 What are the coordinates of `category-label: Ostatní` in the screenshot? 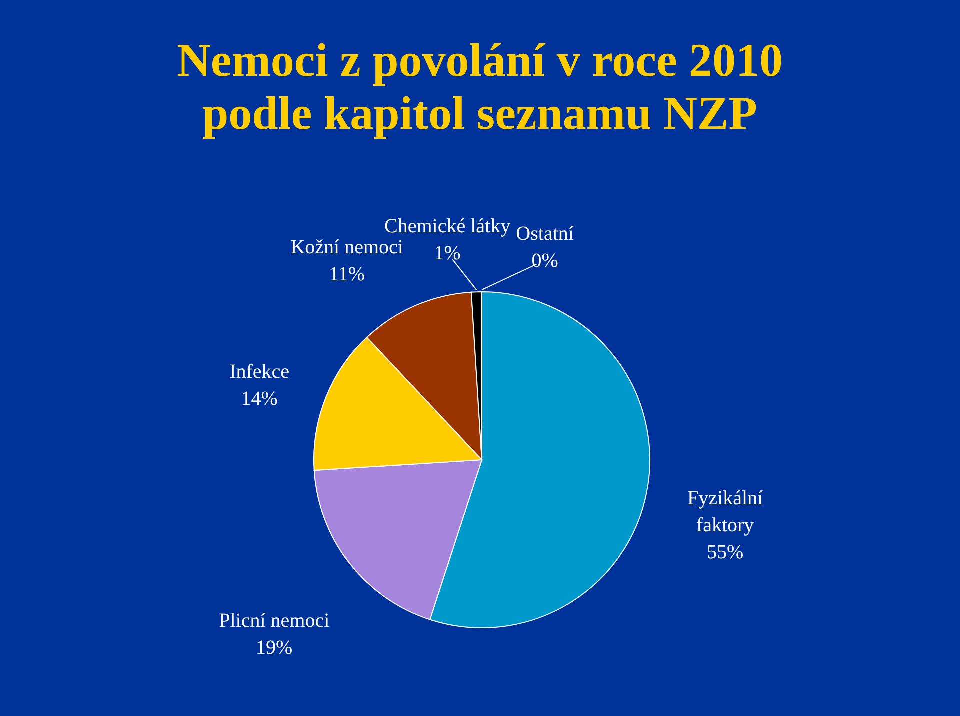 It's located at (545, 234).